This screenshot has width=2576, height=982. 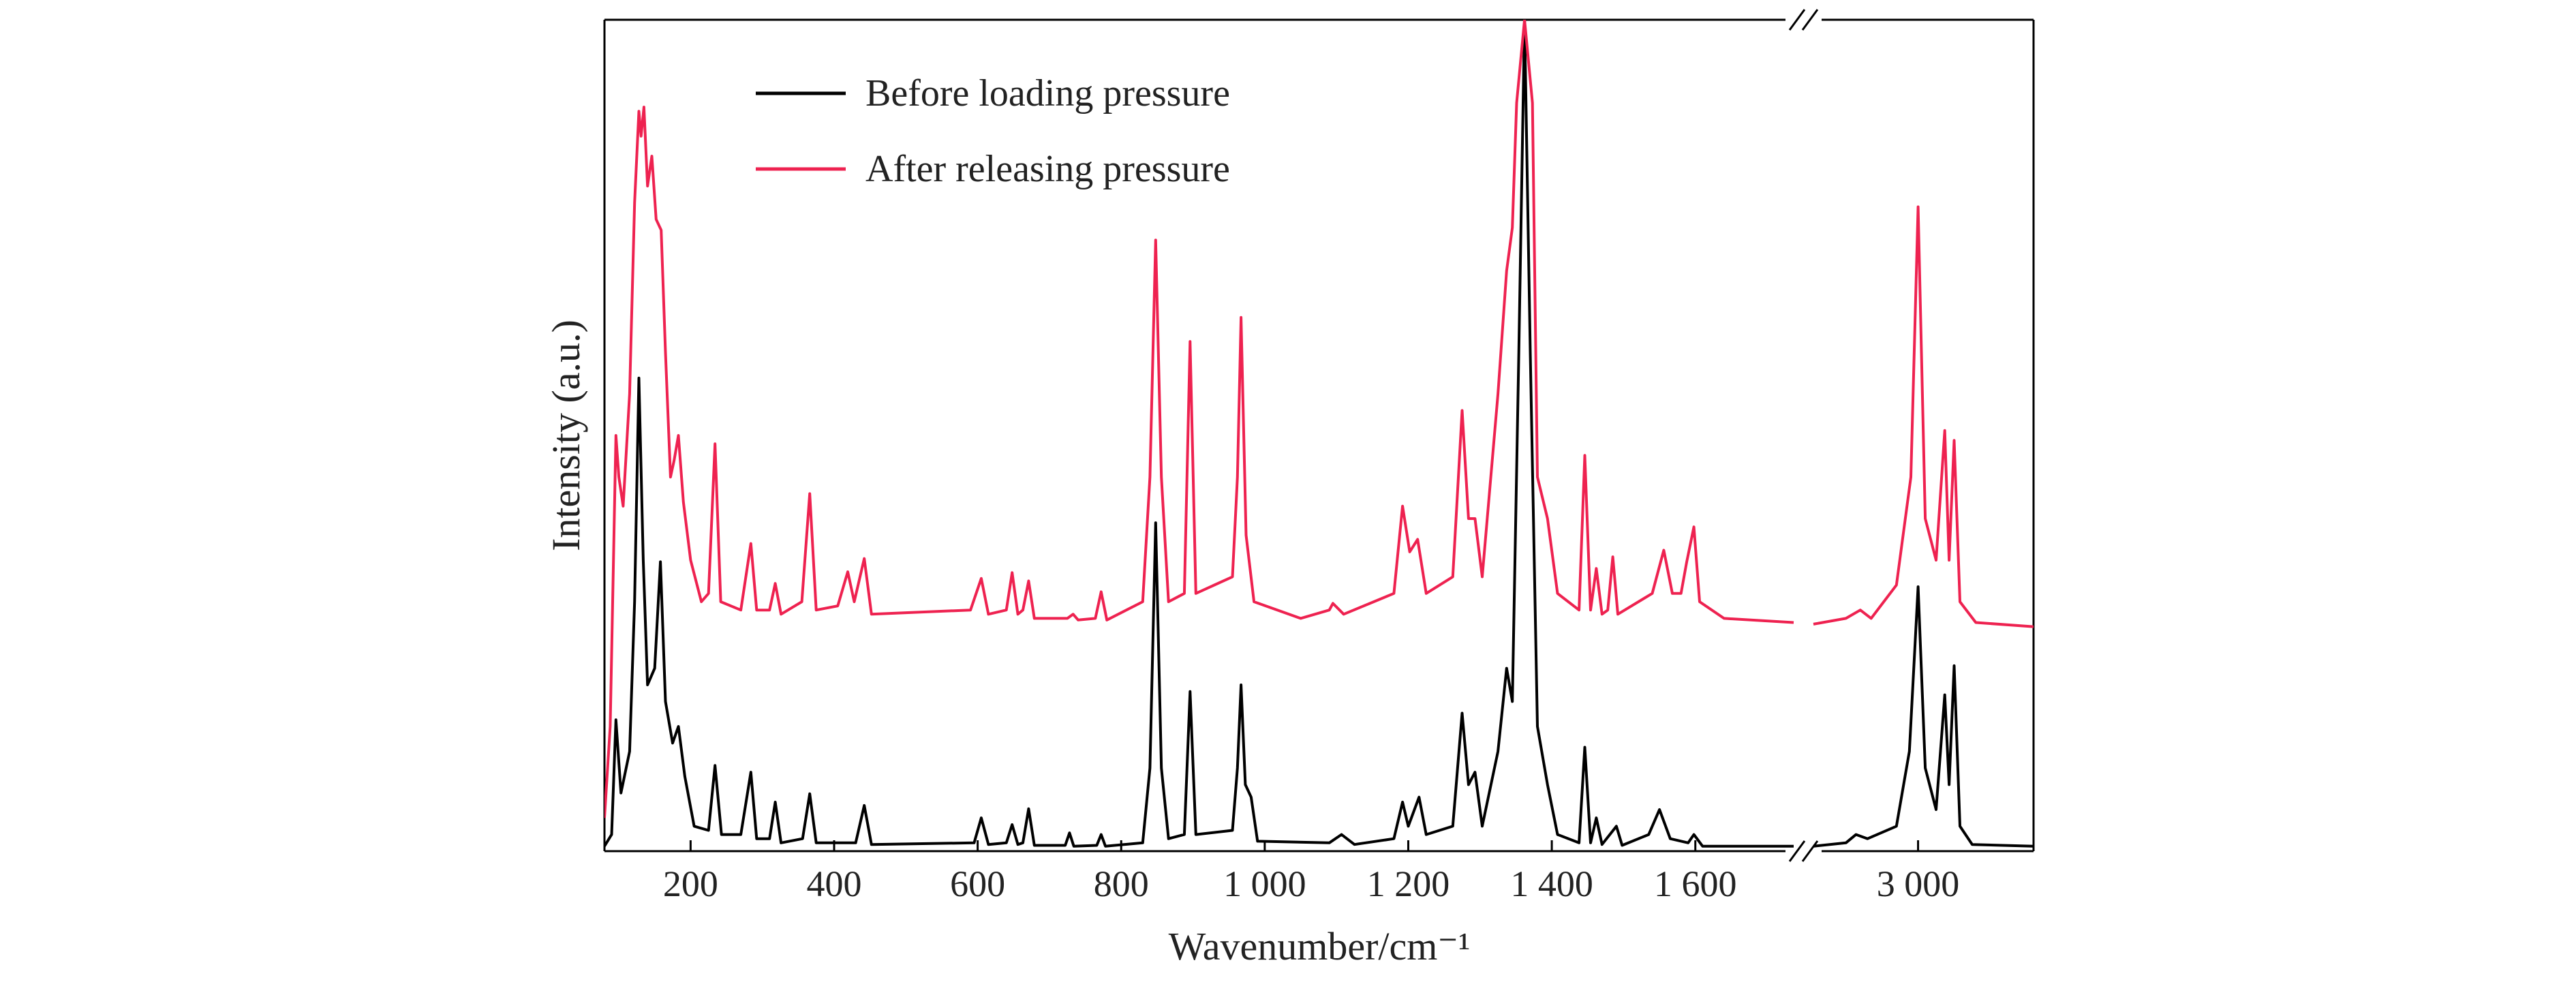 I want to click on x-tick-label: 400, so click(x=833, y=883).